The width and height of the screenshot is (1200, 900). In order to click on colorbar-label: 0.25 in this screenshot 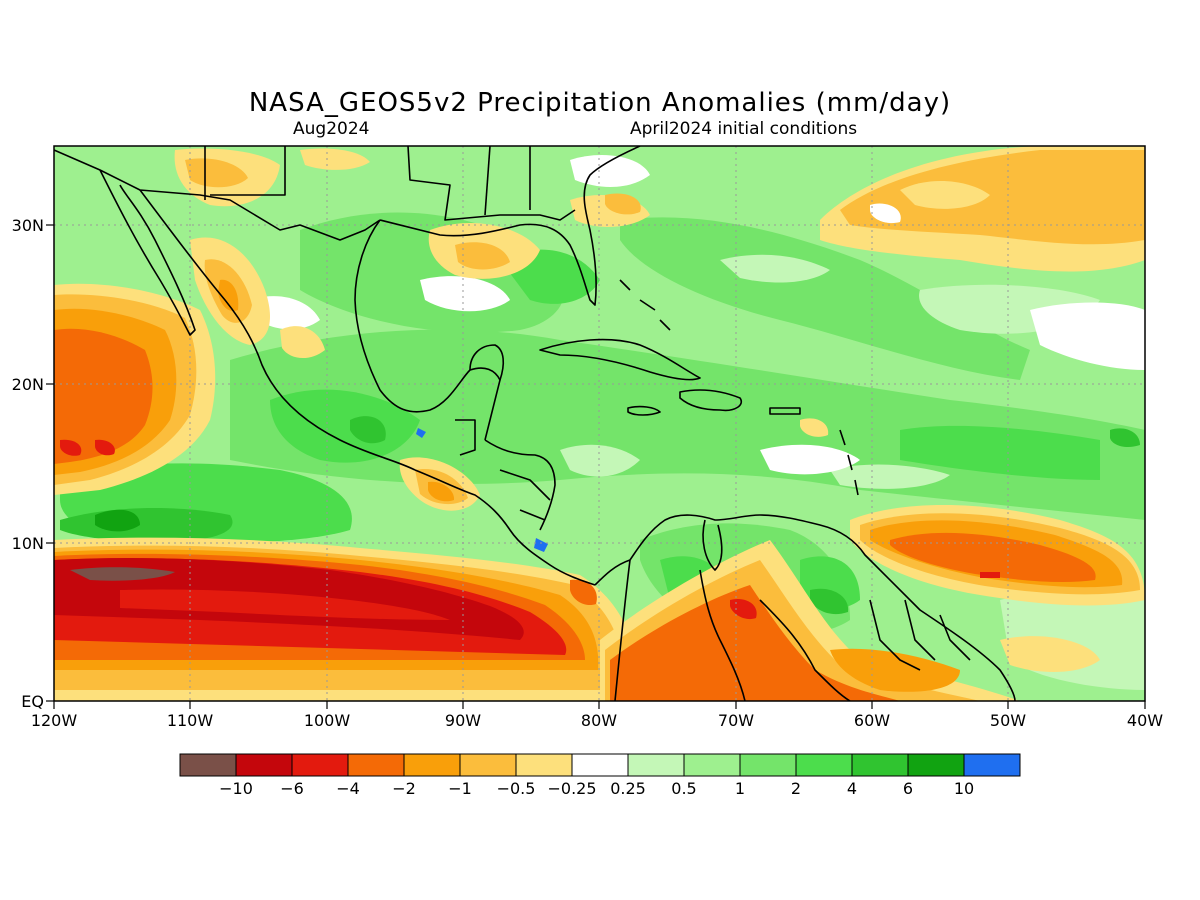, I will do `click(628, 788)`.